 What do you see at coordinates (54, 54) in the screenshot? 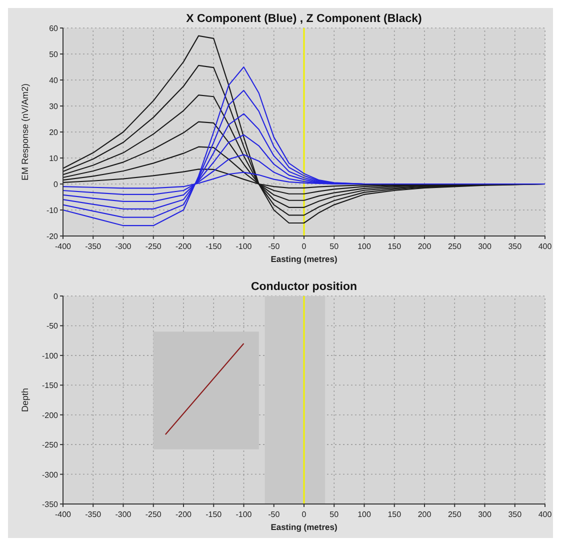
I see `y-tick-label: 50` at bounding box center [54, 54].